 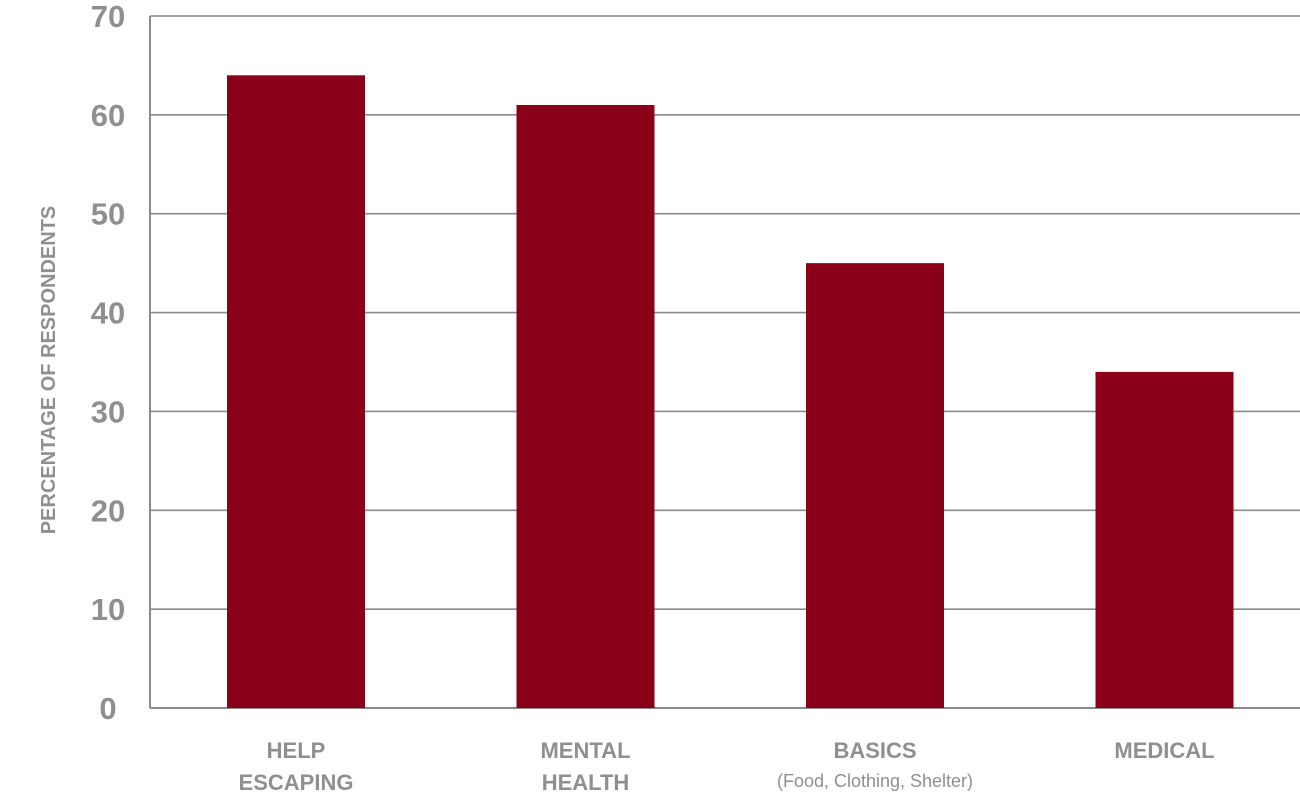 I want to click on y-axis-label: PERCENTAGE OF RESPONDENTS, so click(x=49, y=370).